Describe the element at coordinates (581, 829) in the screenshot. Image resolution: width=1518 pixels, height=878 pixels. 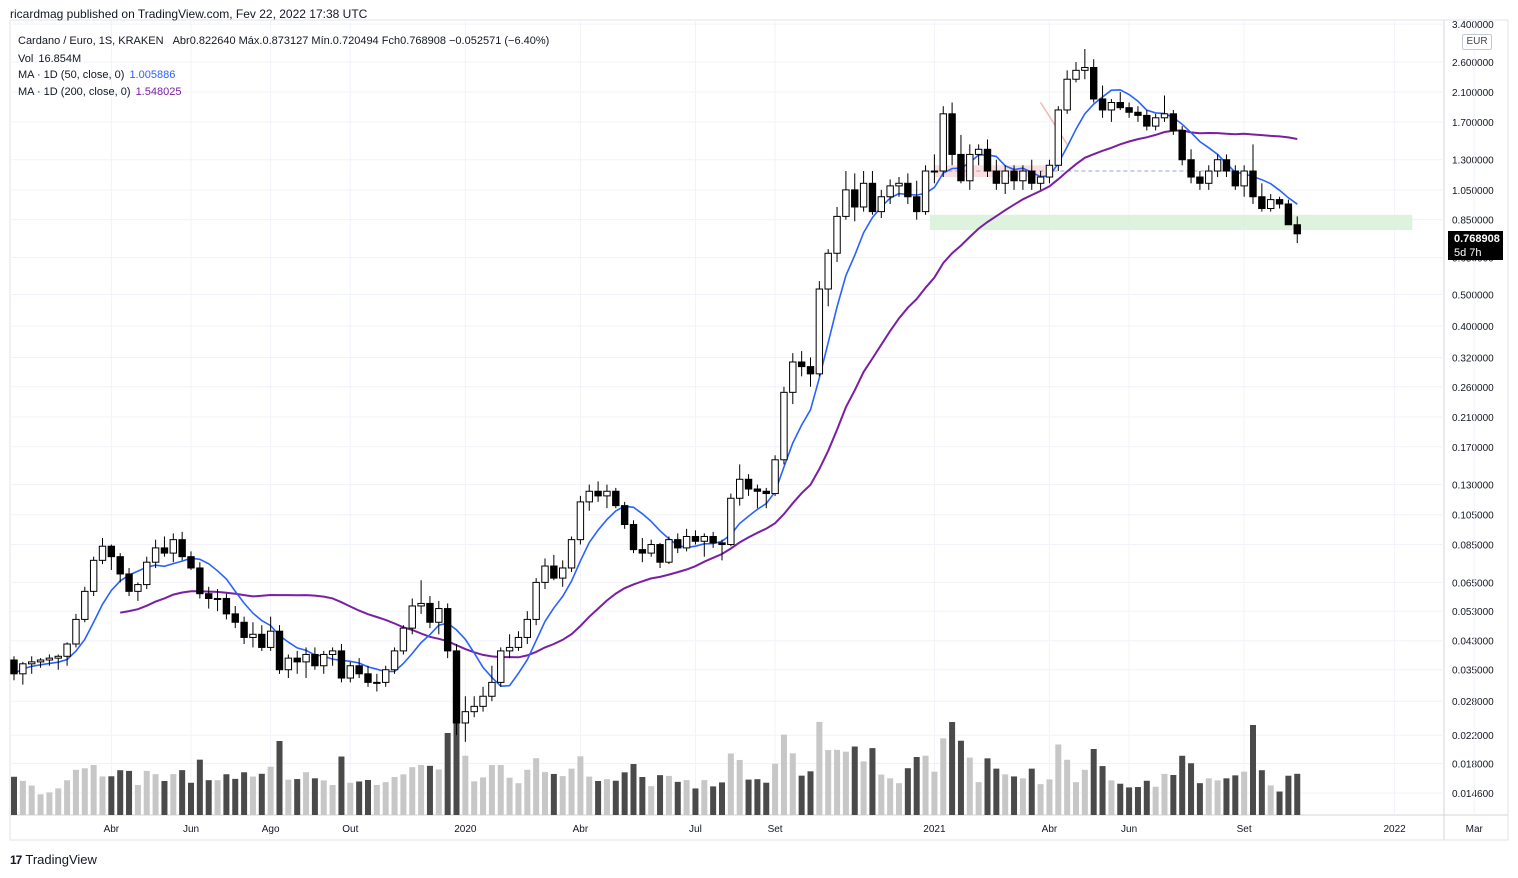
I see `time-tick-label: Abr` at that location.